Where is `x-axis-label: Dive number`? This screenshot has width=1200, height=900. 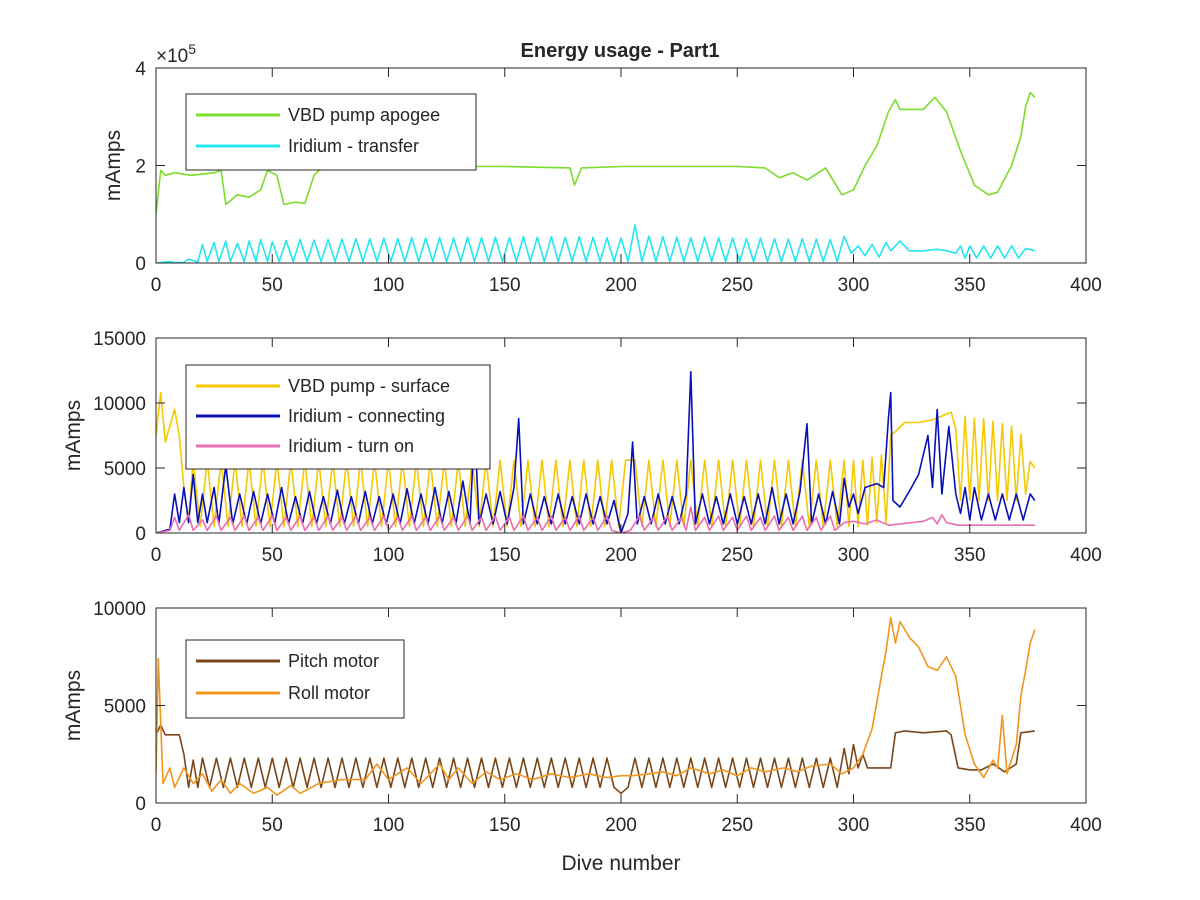 x-axis-label: Dive number is located at coordinates (620, 863).